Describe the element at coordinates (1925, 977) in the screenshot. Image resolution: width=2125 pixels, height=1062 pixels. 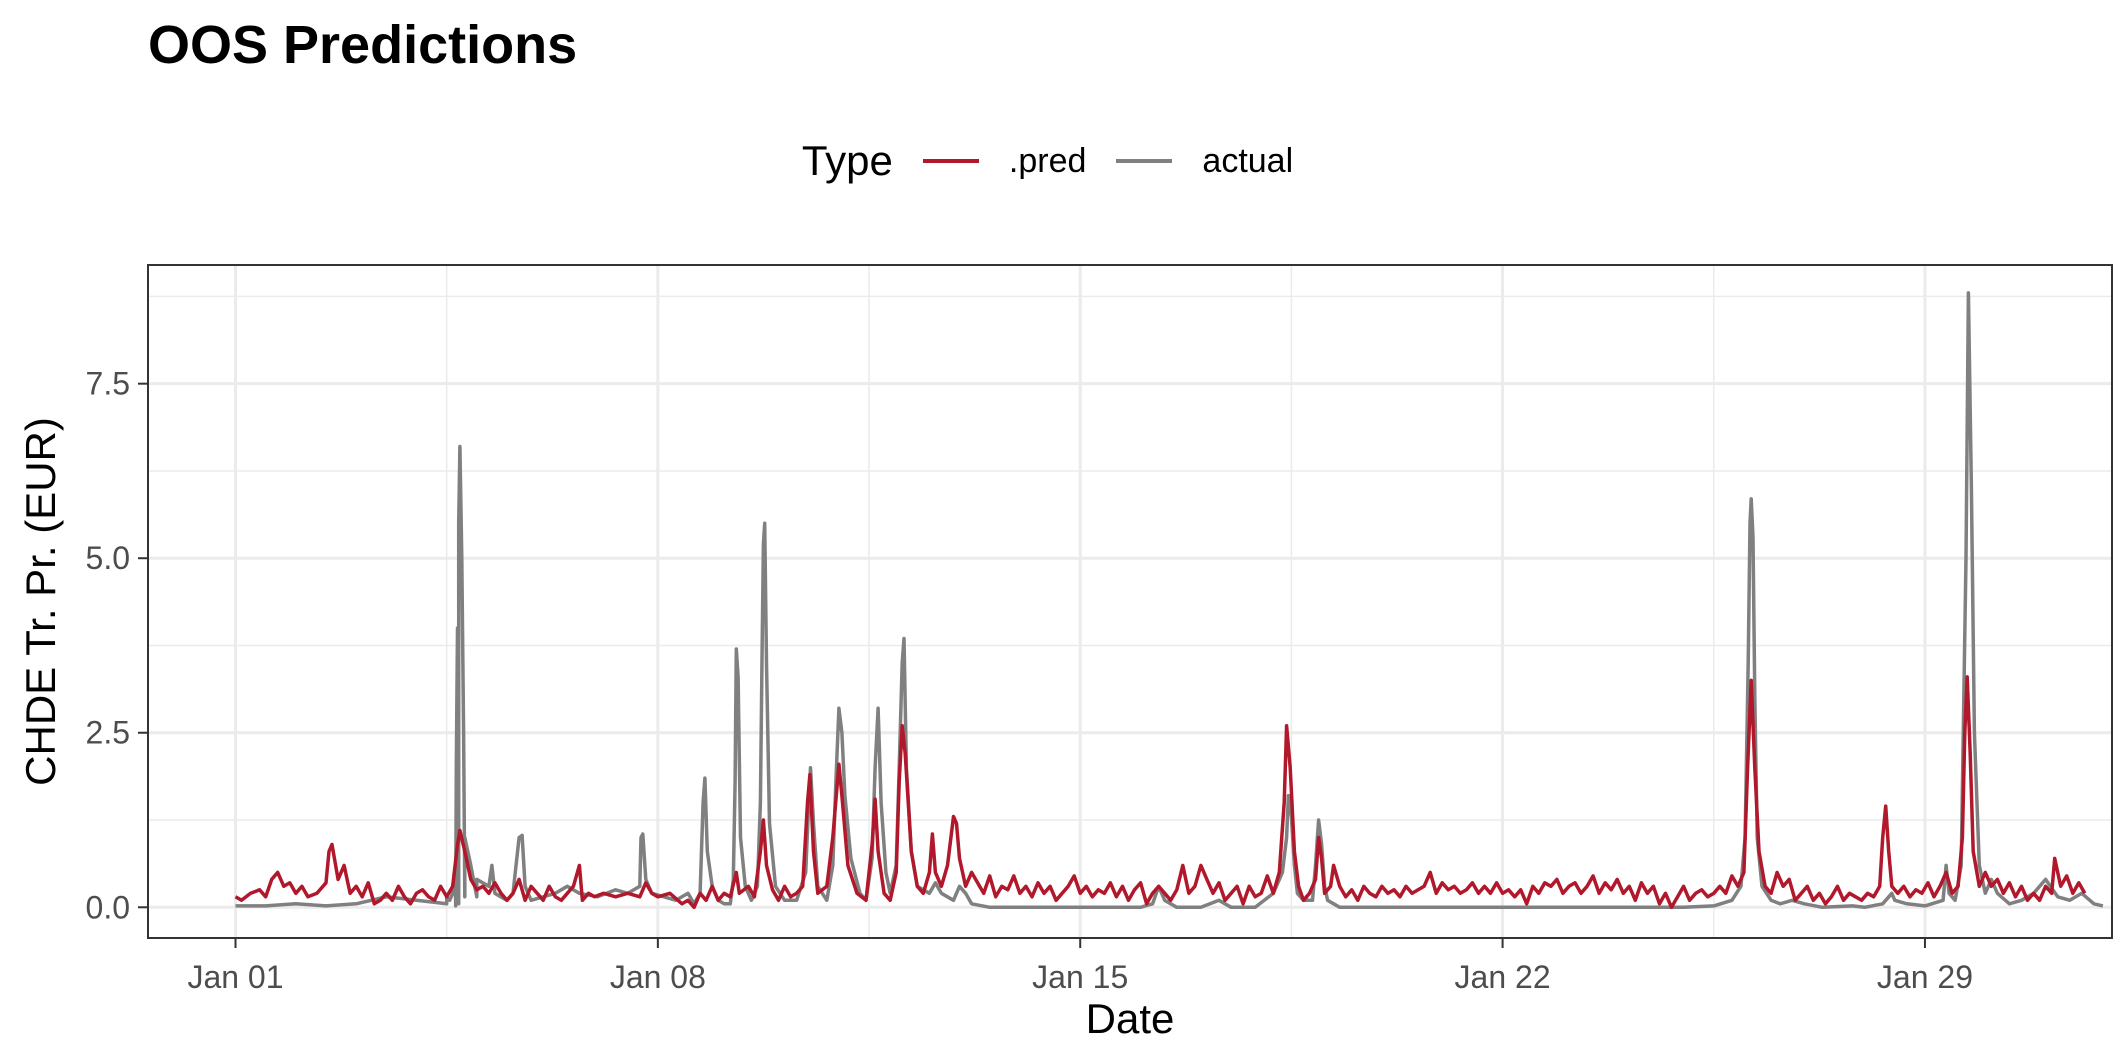
I see `x-tick-label: Jan 29` at that location.